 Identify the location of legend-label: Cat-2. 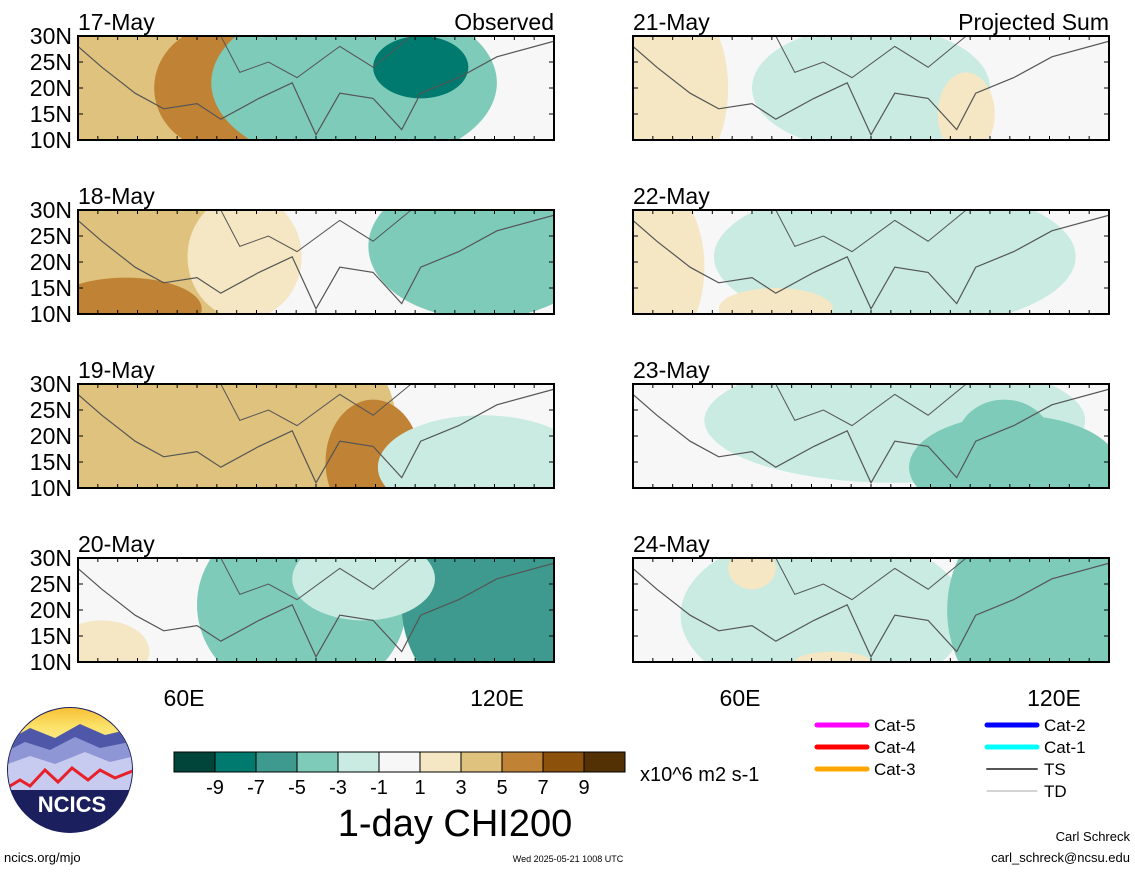
(1065, 725).